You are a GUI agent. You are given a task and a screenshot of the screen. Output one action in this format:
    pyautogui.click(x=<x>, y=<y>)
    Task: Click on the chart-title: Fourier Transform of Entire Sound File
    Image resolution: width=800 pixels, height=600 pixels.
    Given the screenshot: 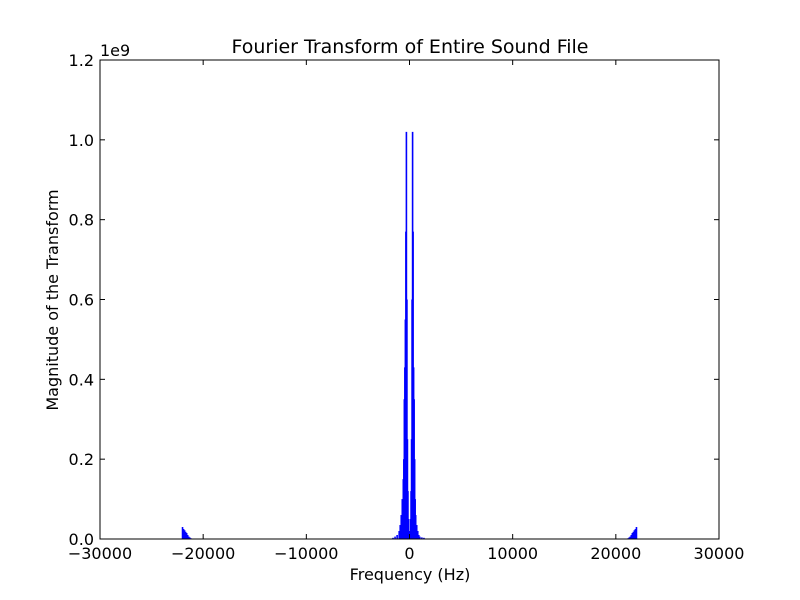 What is the action you would take?
    pyautogui.click(x=409, y=47)
    